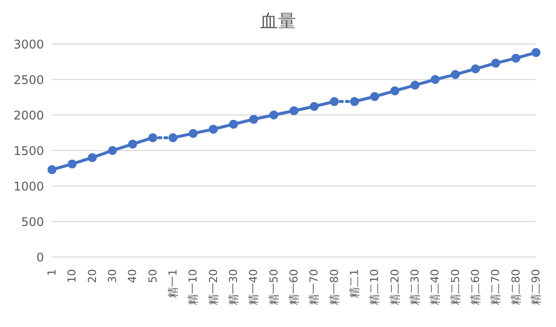 This screenshot has height=327, width=556. What do you see at coordinates (92, 276) in the screenshot?
I see `x-tick-label: 20` at bounding box center [92, 276].